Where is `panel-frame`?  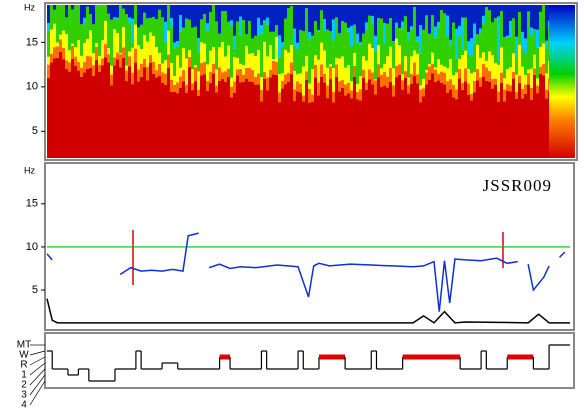 panel-frame is located at coordinates (309, 360).